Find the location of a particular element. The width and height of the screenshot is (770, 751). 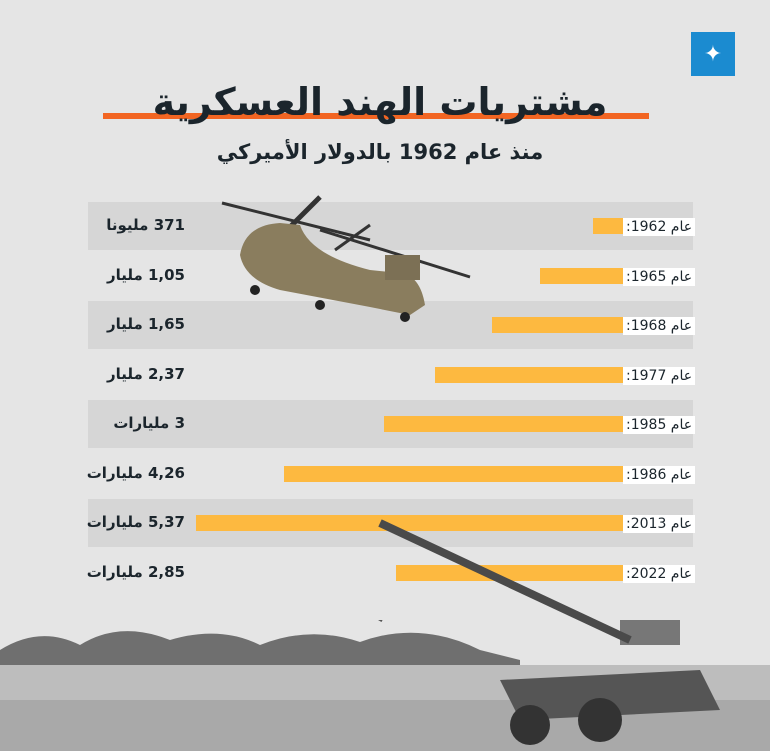

year-label: عام 1985: is located at coordinates (659, 425).